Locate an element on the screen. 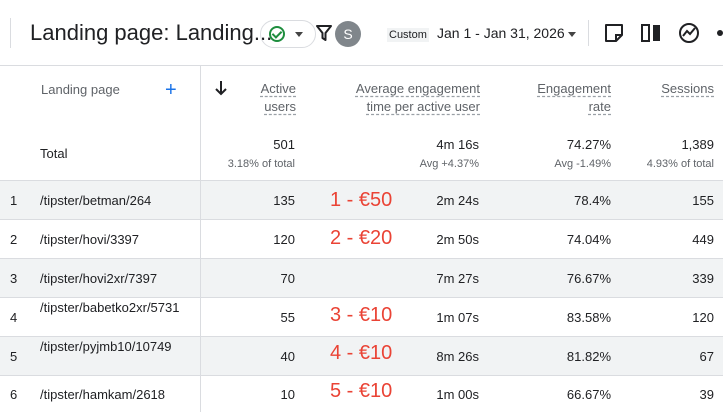 Image resolution: width=723 pixels, height=412 pixels. avg-engagement-value: 7m 27s is located at coordinates (457, 278).